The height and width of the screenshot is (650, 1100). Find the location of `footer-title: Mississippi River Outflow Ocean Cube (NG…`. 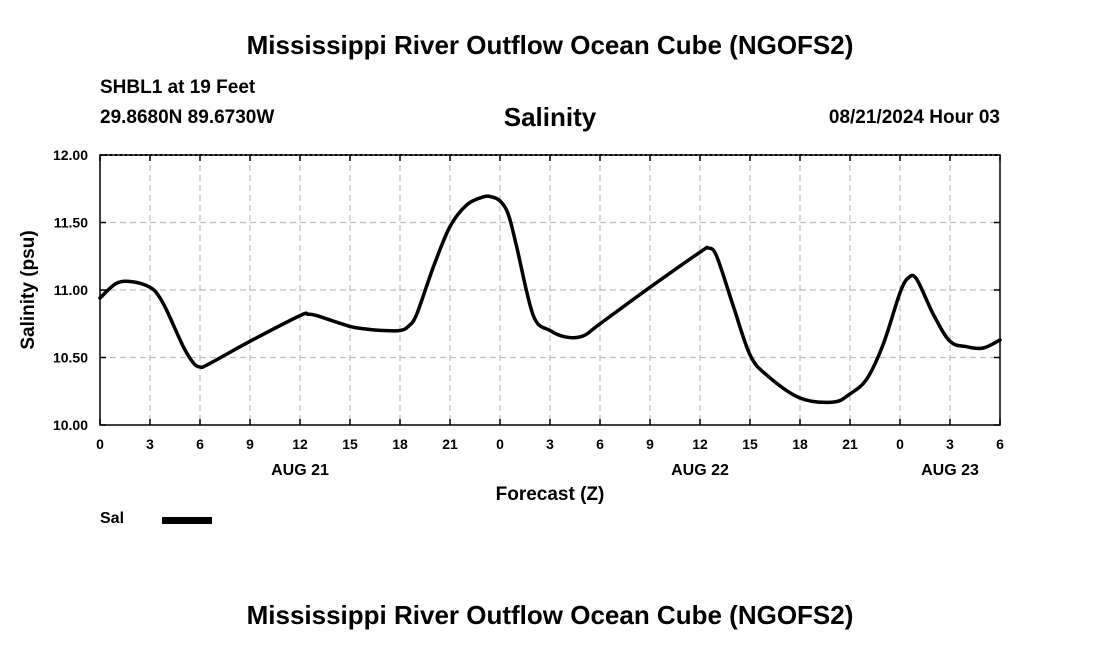

footer-title: Mississippi River Outflow Ocean Cube (NG… is located at coordinates (550, 615).